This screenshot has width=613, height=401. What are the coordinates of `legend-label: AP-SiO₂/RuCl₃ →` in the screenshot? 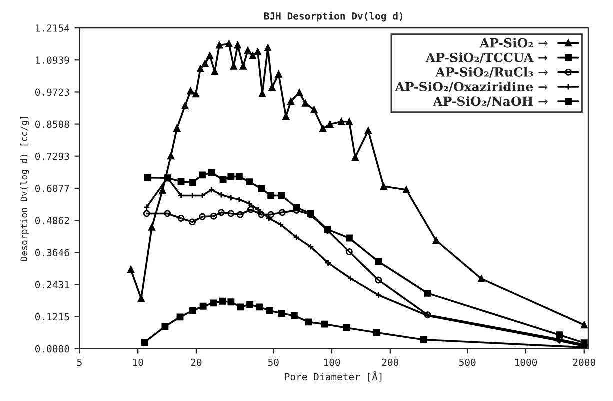 It's located at (492, 72).